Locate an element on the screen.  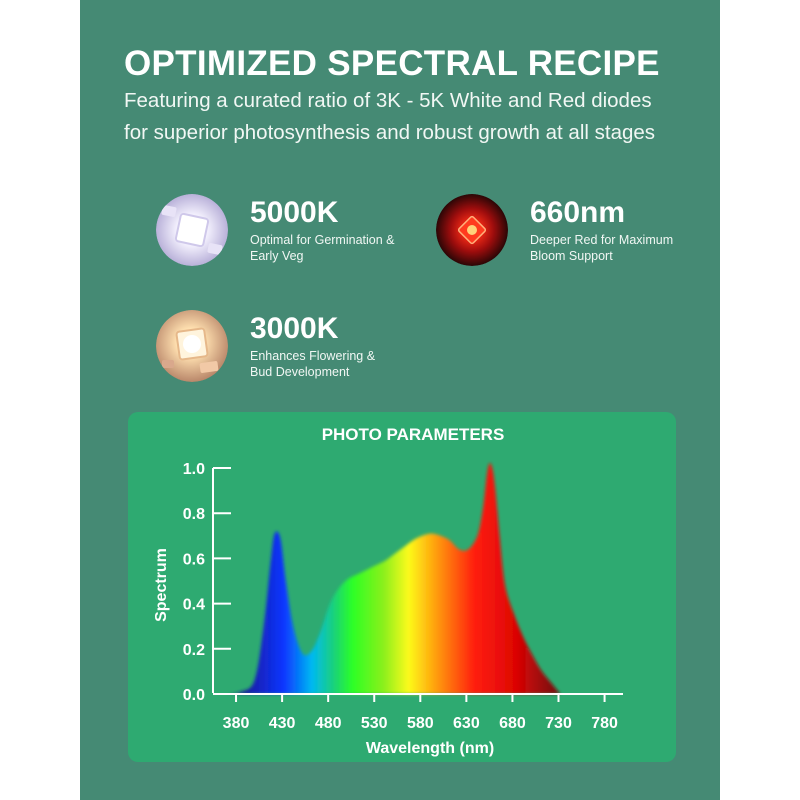
white-led-chip-icon is located at coordinates (192, 230).